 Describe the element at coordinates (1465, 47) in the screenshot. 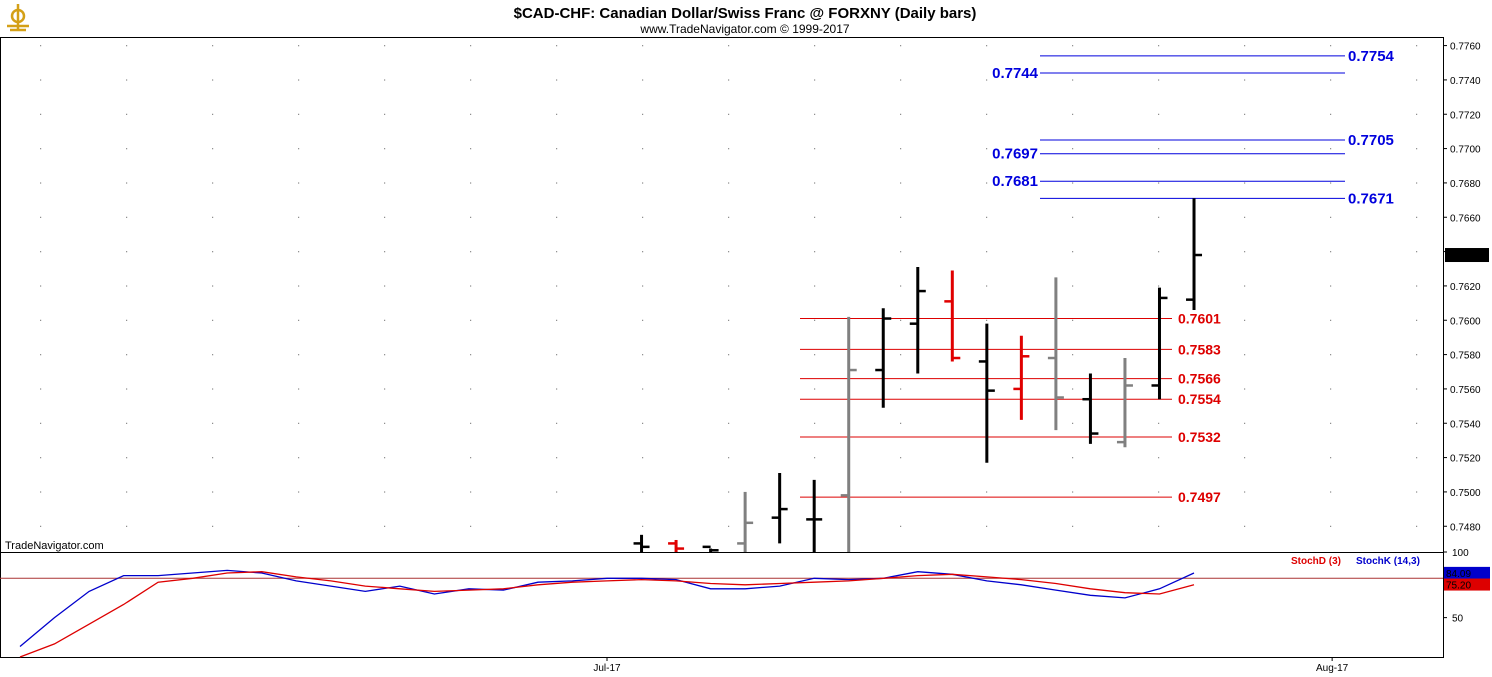

I see `y-axis-tick-label: 0.7760` at that location.